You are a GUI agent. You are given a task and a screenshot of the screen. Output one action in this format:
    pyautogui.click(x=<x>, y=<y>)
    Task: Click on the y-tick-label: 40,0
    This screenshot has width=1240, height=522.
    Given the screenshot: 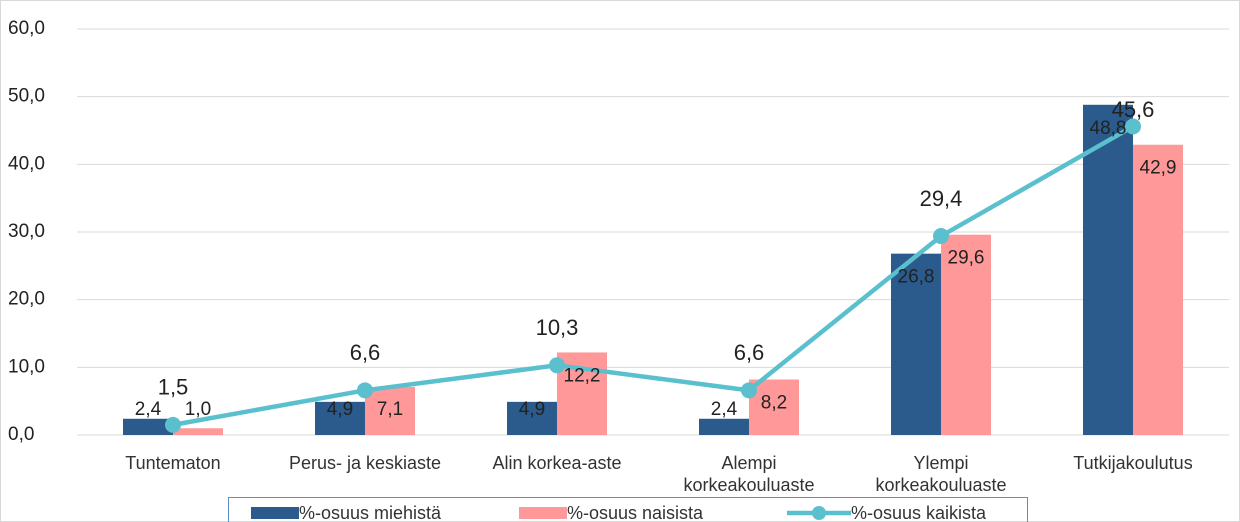 What is the action you would take?
    pyautogui.click(x=26, y=163)
    